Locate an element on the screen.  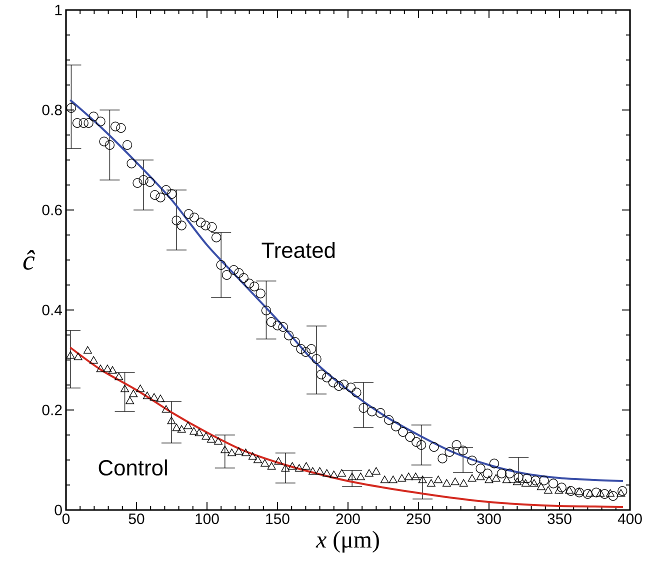
x-tick-label: 0 is located at coordinates (66, 519).